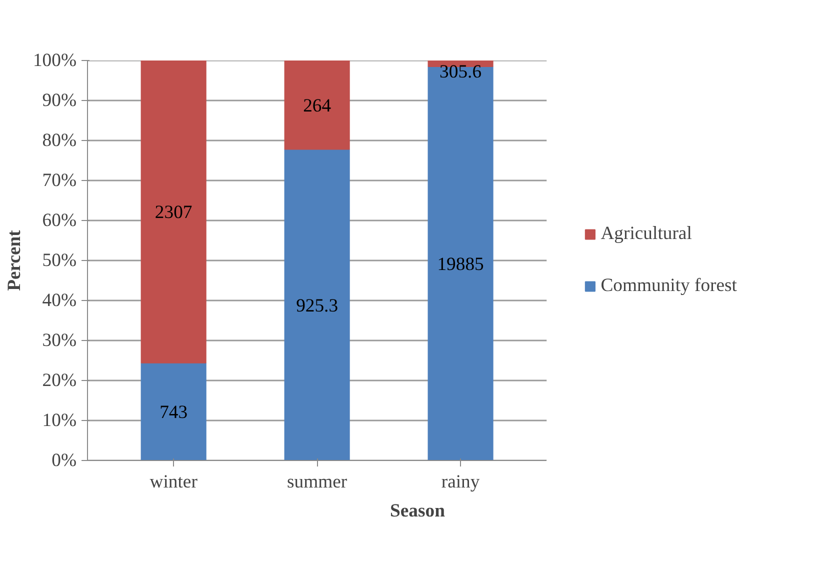 This screenshot has width=827, height=580. I want to click on y-tick-label: 90%, so click(59, 100).